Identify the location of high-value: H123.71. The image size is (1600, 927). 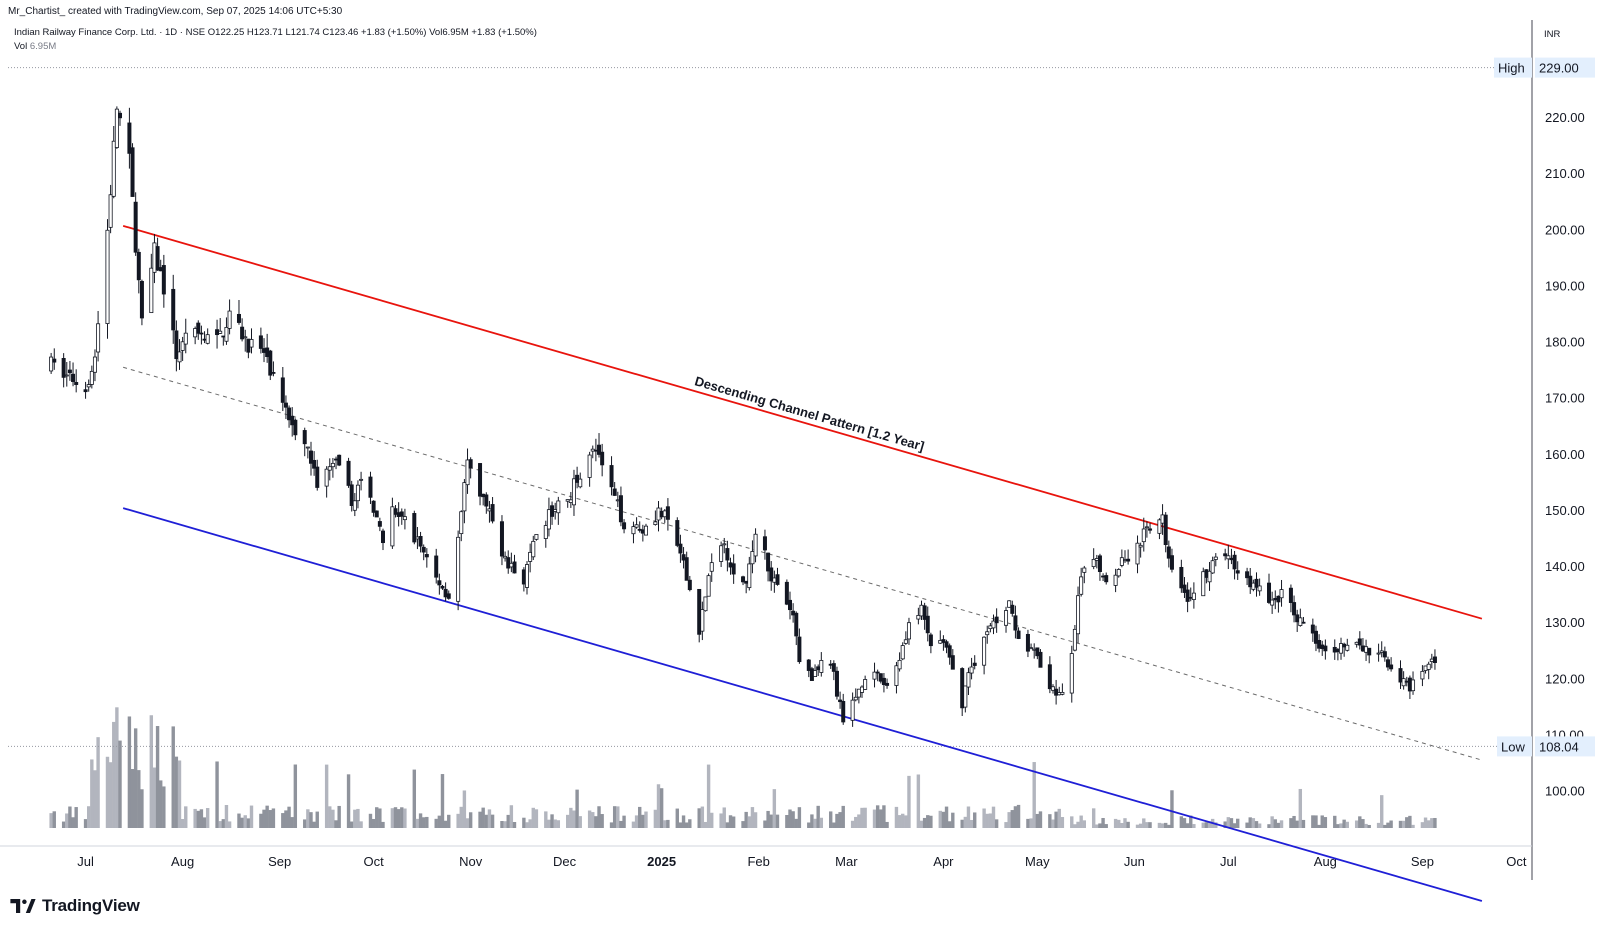
(264, 32).